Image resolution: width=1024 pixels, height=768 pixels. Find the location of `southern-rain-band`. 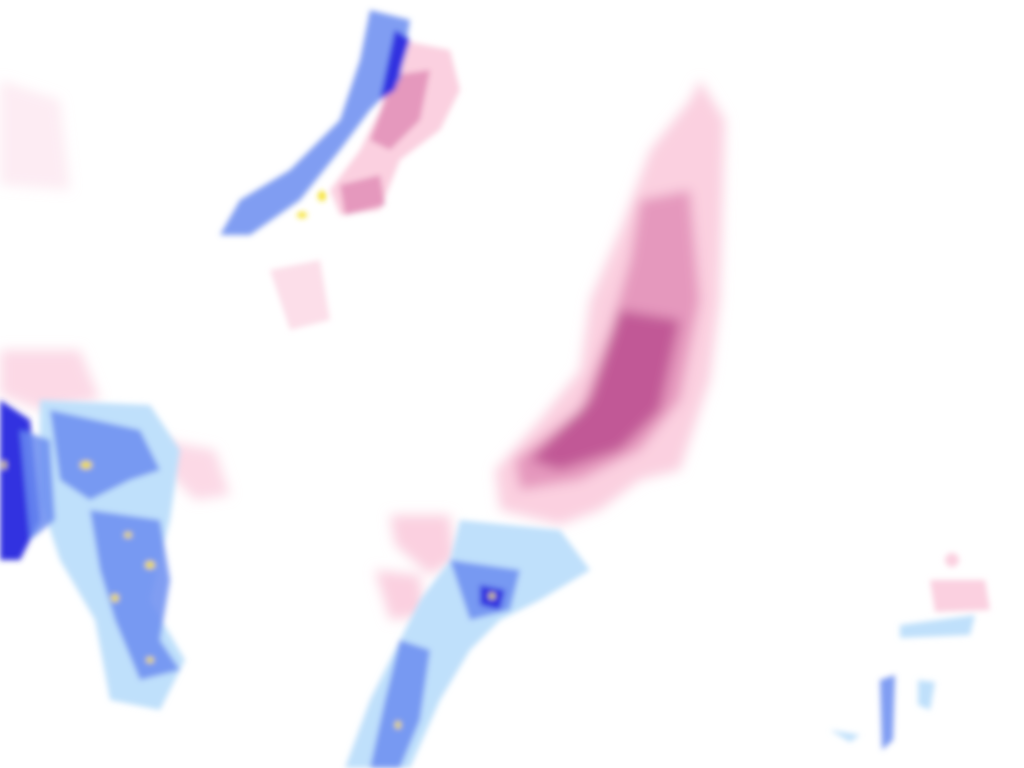

southern-rain-band is located at coordinates (467, 644).